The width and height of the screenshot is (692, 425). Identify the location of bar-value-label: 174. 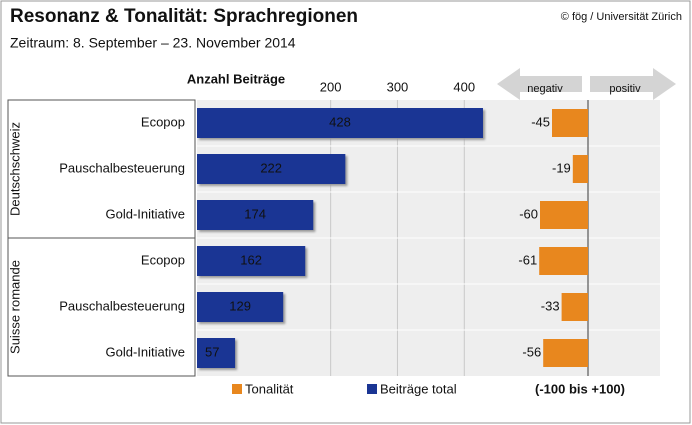
(255, 213).